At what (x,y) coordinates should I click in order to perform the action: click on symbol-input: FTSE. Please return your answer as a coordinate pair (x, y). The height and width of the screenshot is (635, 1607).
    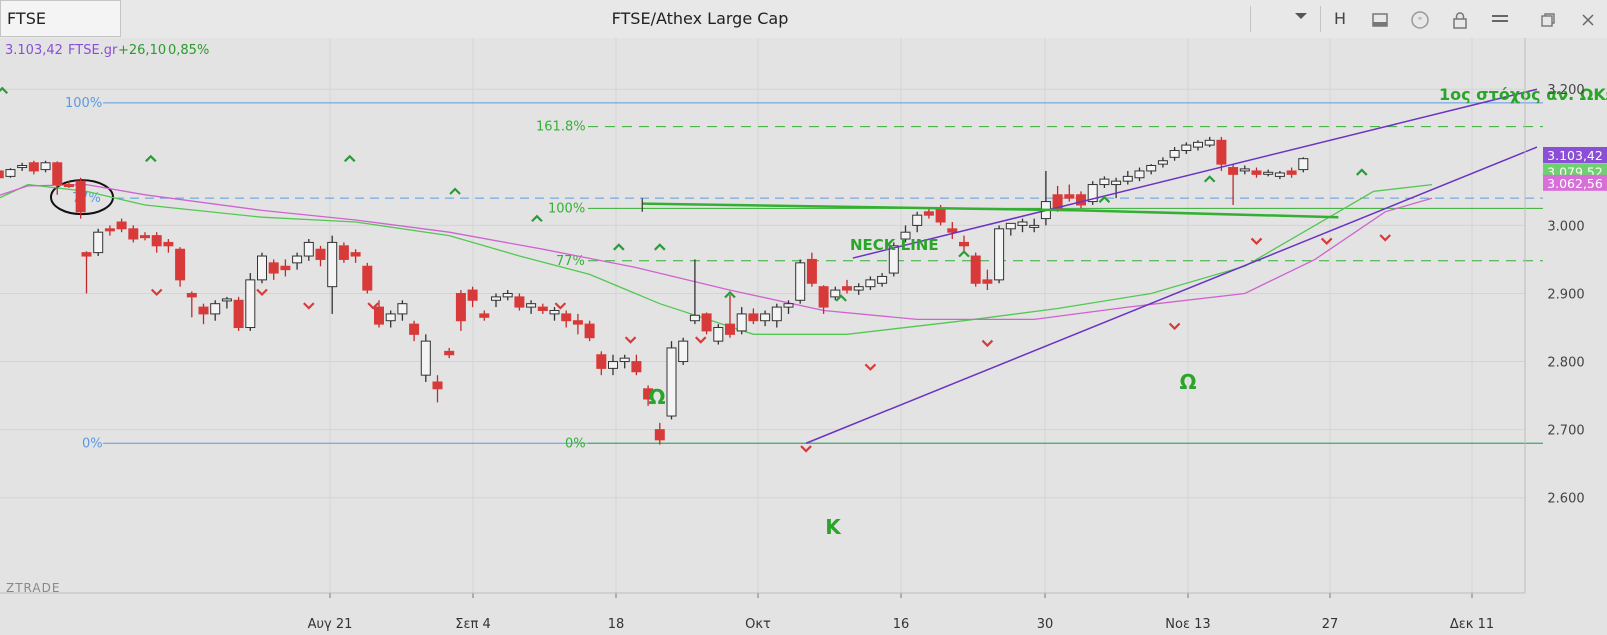
    Looking at the image, I should click on (60, 18).